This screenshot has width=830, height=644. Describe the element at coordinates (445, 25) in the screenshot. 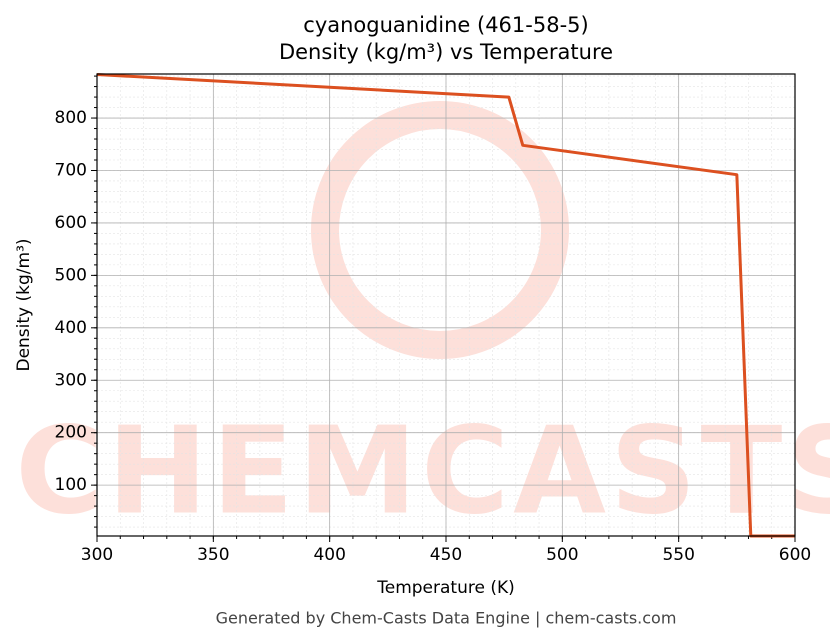

I see `chart-title: cyanoguanidine (461-58-5)` at that location.